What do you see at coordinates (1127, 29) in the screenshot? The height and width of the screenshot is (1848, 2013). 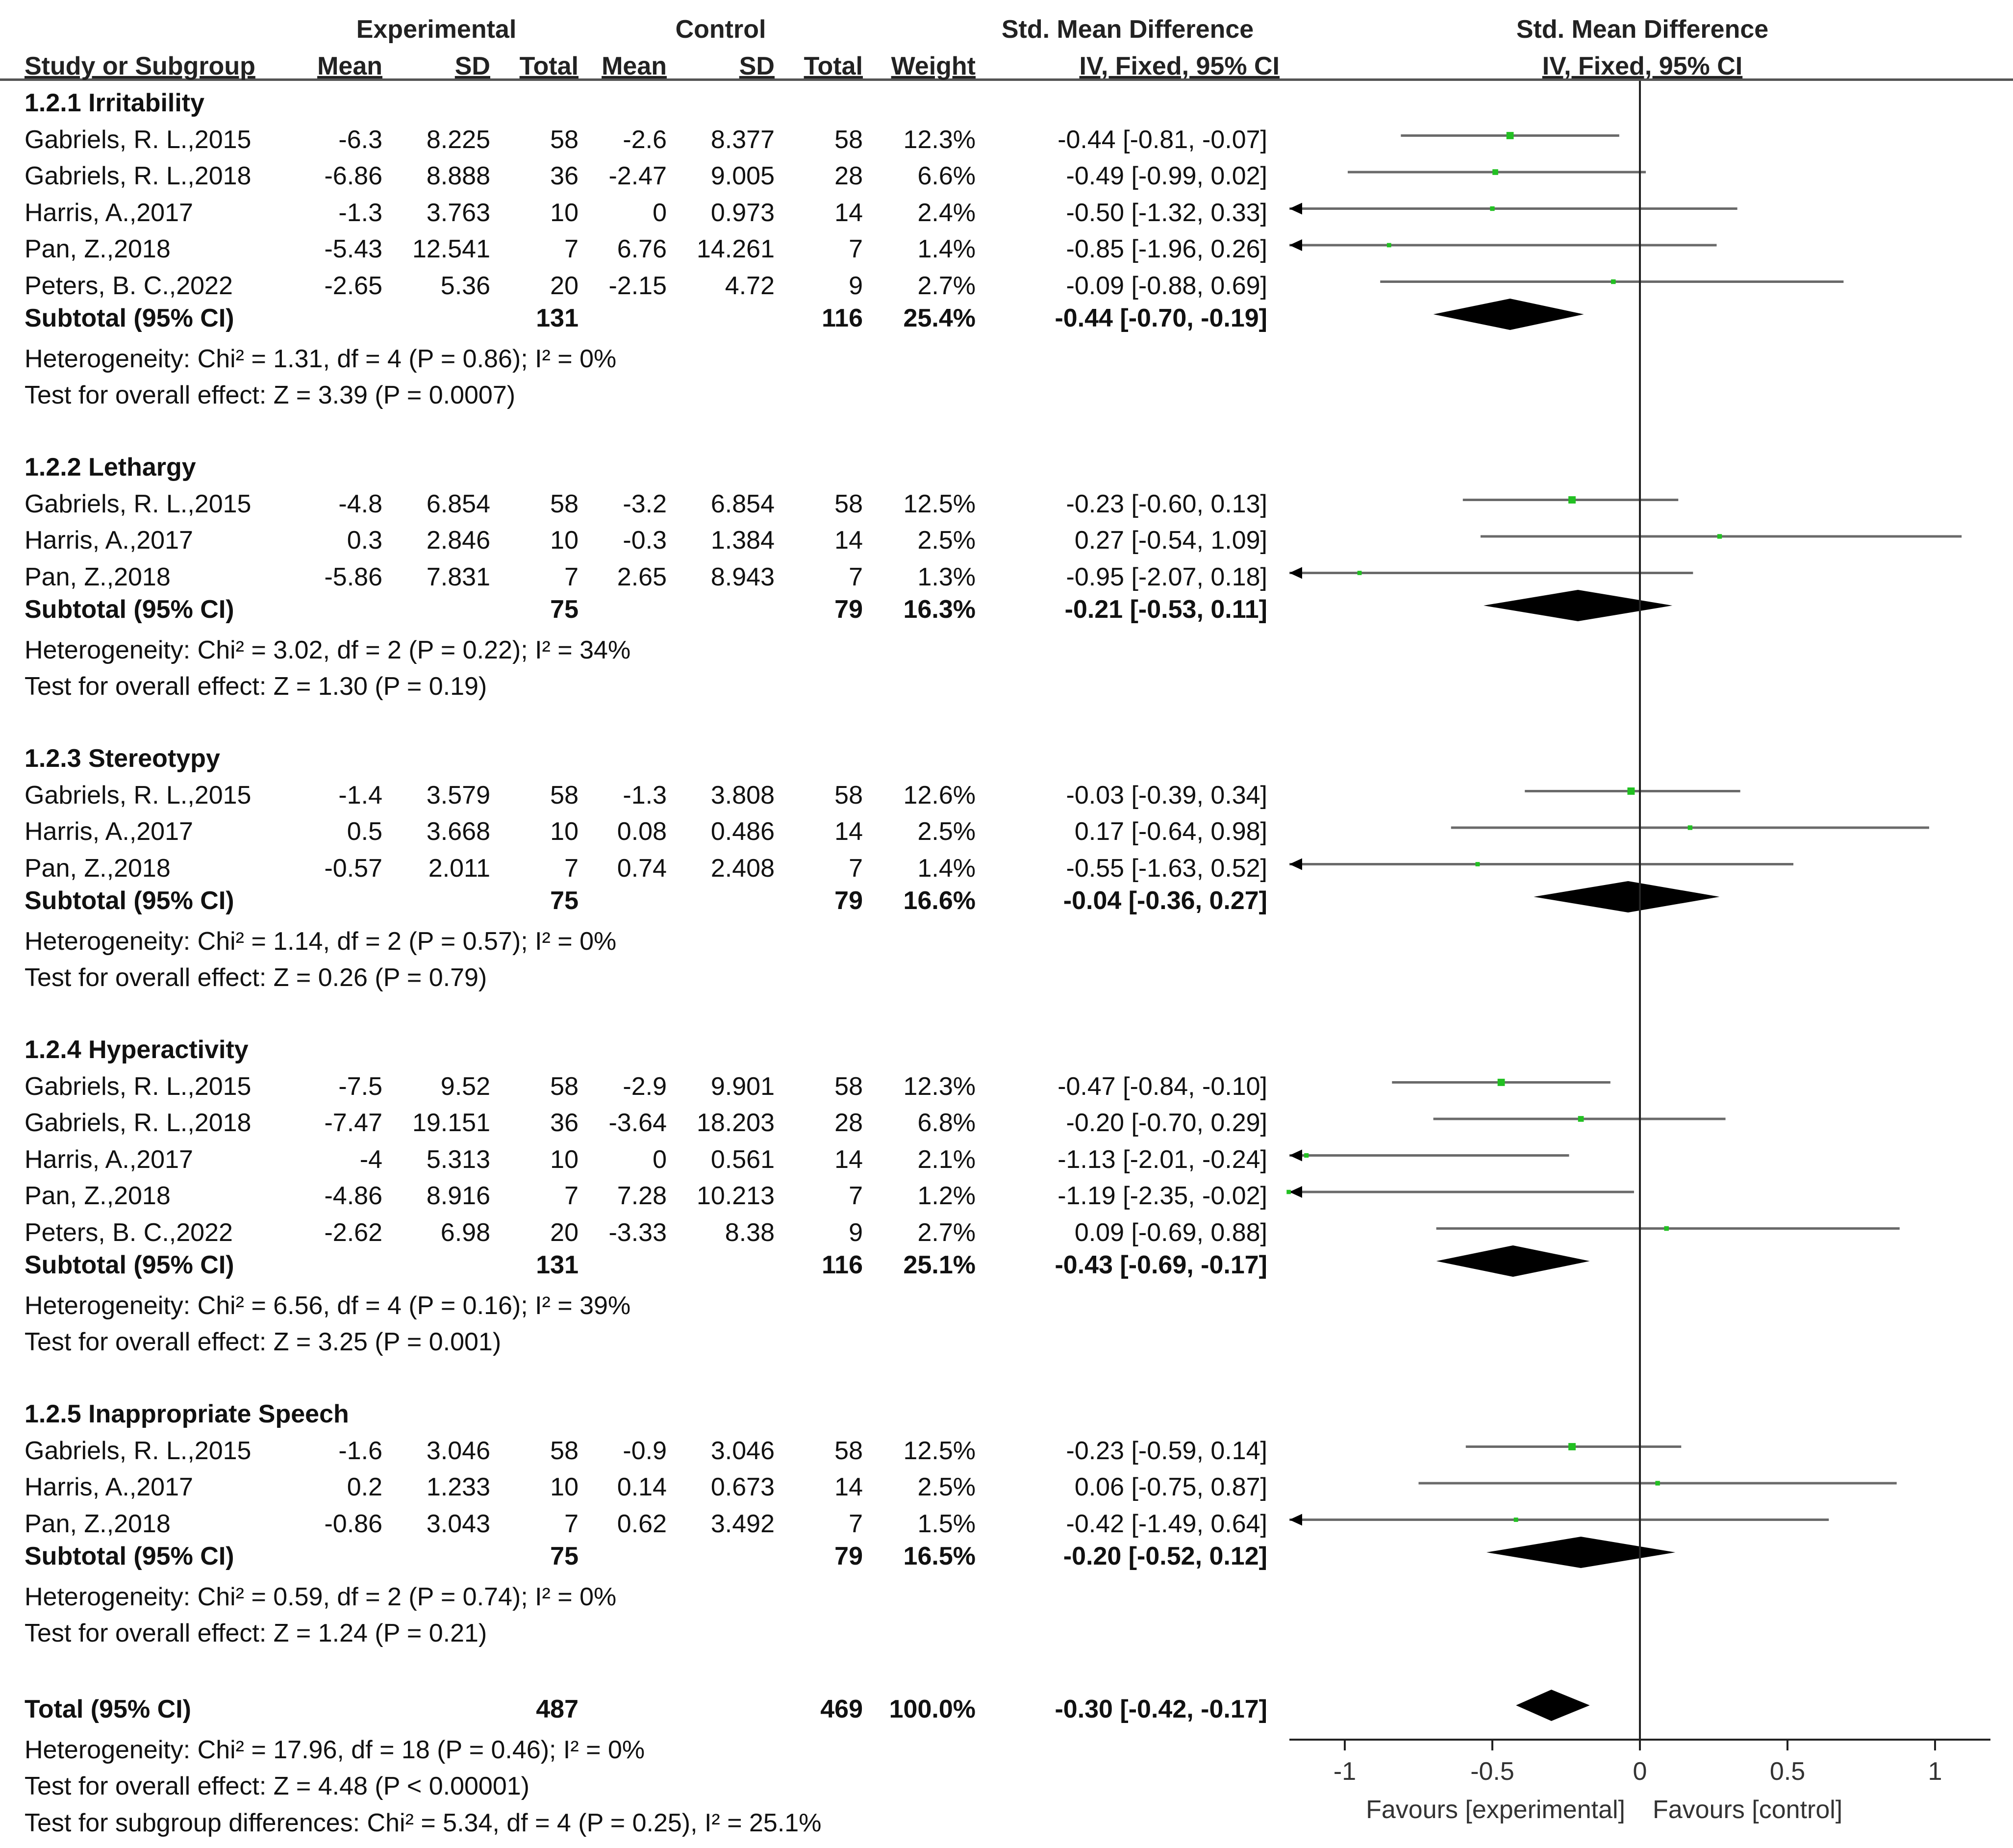 I see `effect-group-header: Std. Mean Difference` at bounding box center [1127, 29].